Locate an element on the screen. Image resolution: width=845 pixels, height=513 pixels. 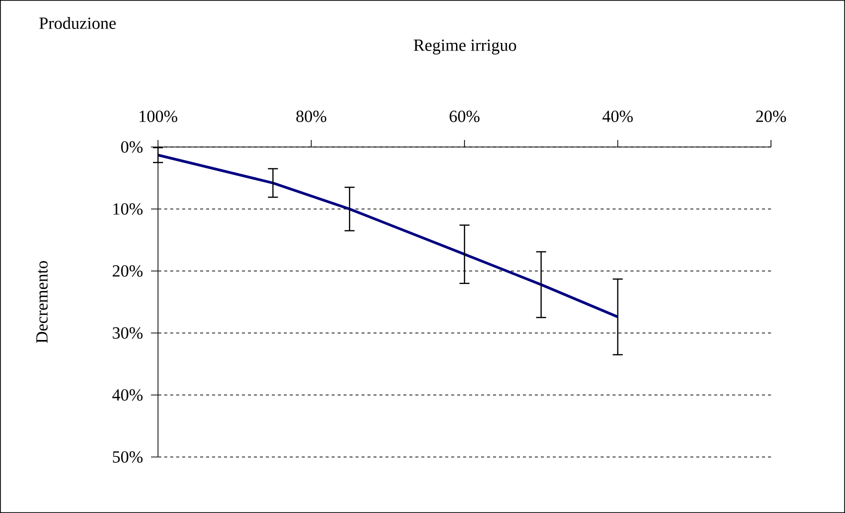
x-tick-label: 20% is located at coordinates (771, 116).